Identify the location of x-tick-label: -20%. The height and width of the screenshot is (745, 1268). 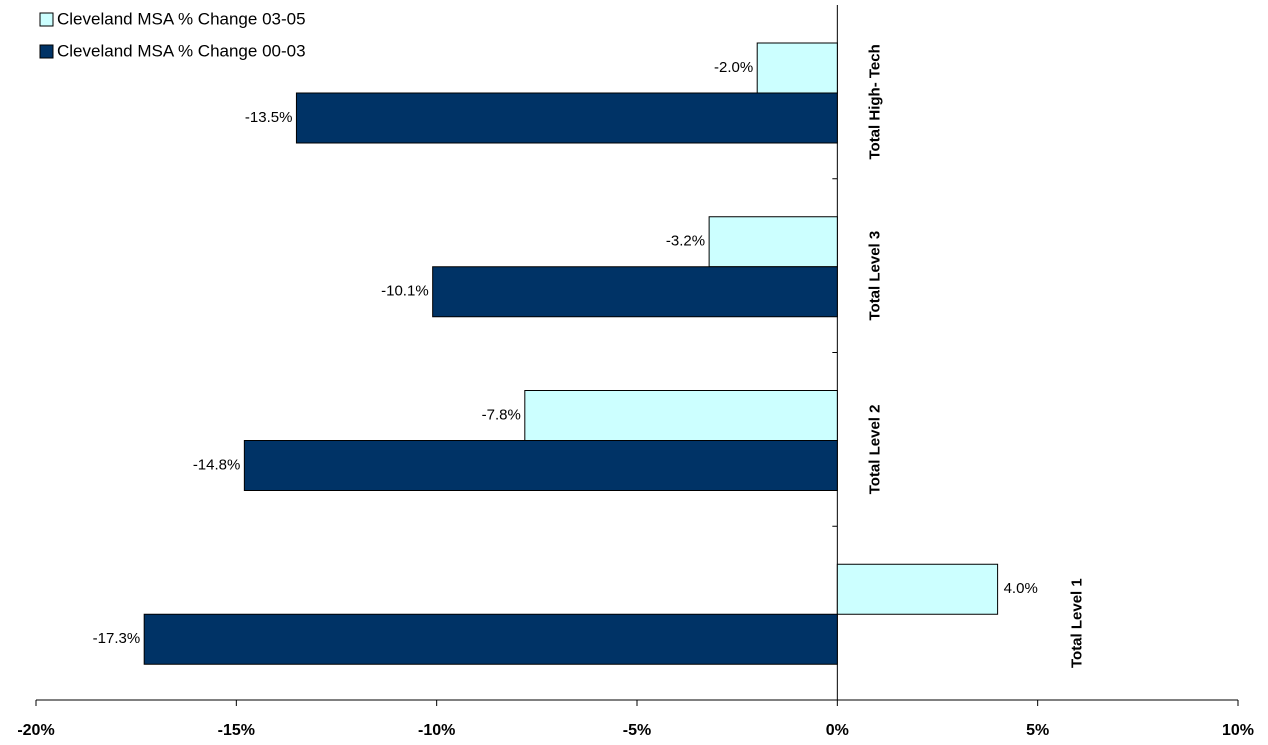
(35, 730).